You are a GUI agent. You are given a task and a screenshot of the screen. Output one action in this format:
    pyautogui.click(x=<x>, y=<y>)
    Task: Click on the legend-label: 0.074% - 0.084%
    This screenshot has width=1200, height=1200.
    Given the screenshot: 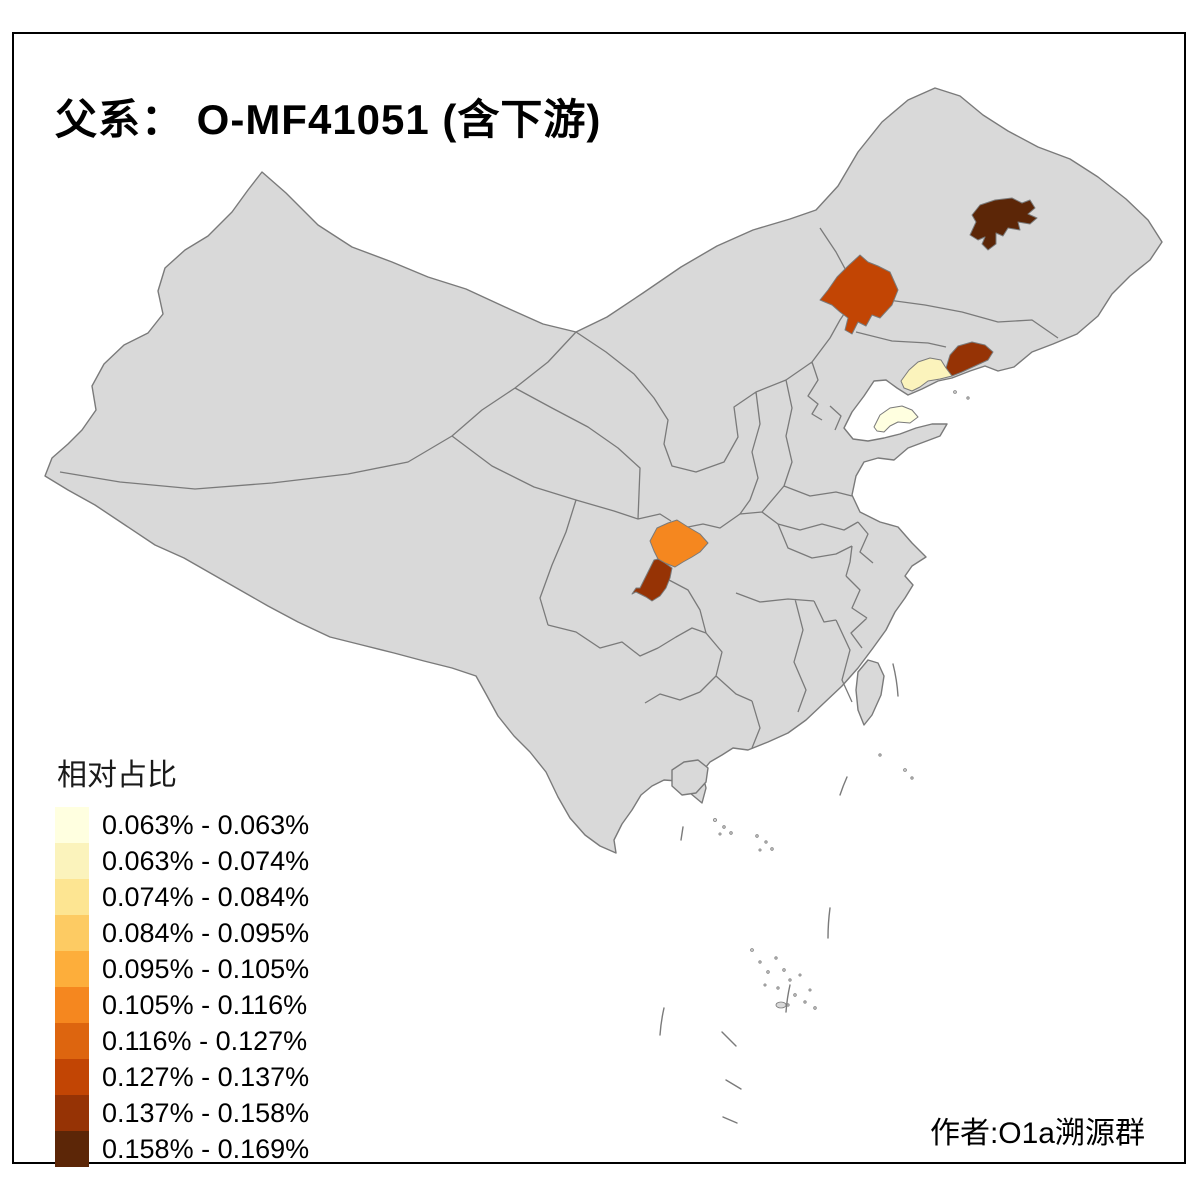 What is the action you would take?
    pyautogui.click(x=206, y=896)
    